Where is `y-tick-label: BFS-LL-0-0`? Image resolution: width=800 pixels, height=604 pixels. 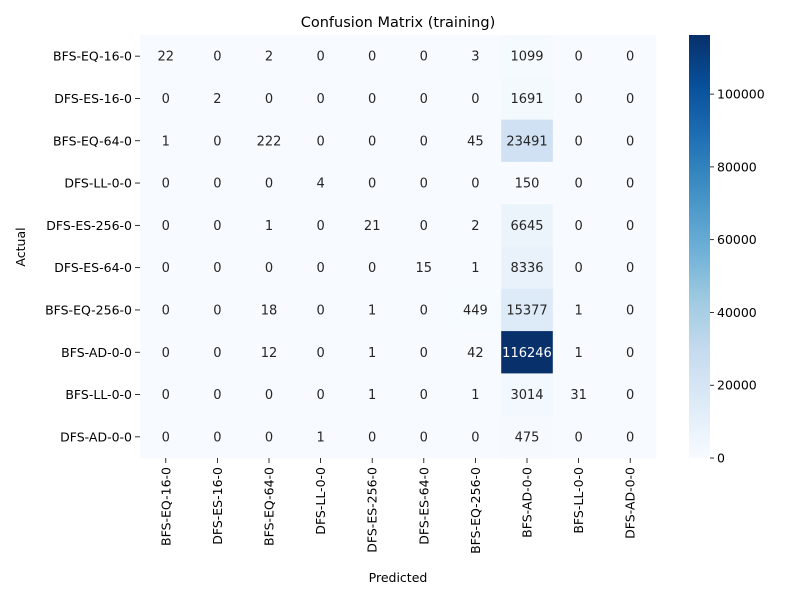
y-tick-label: BFS-LL-0-0 is located at coordinates (98, 394).